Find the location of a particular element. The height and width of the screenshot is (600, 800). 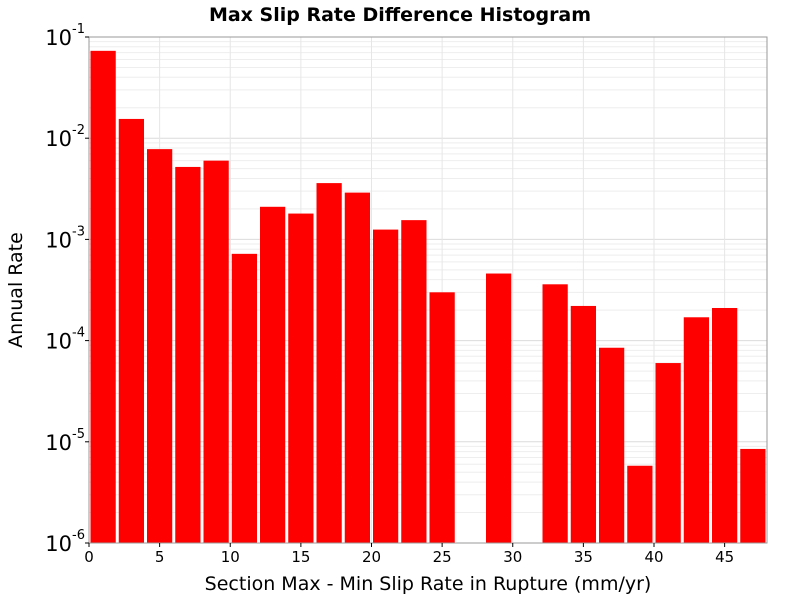

x-axis-ticks: 0 5 10 15 20 25 30 35 40 45 is located at coordinates (409, 554).